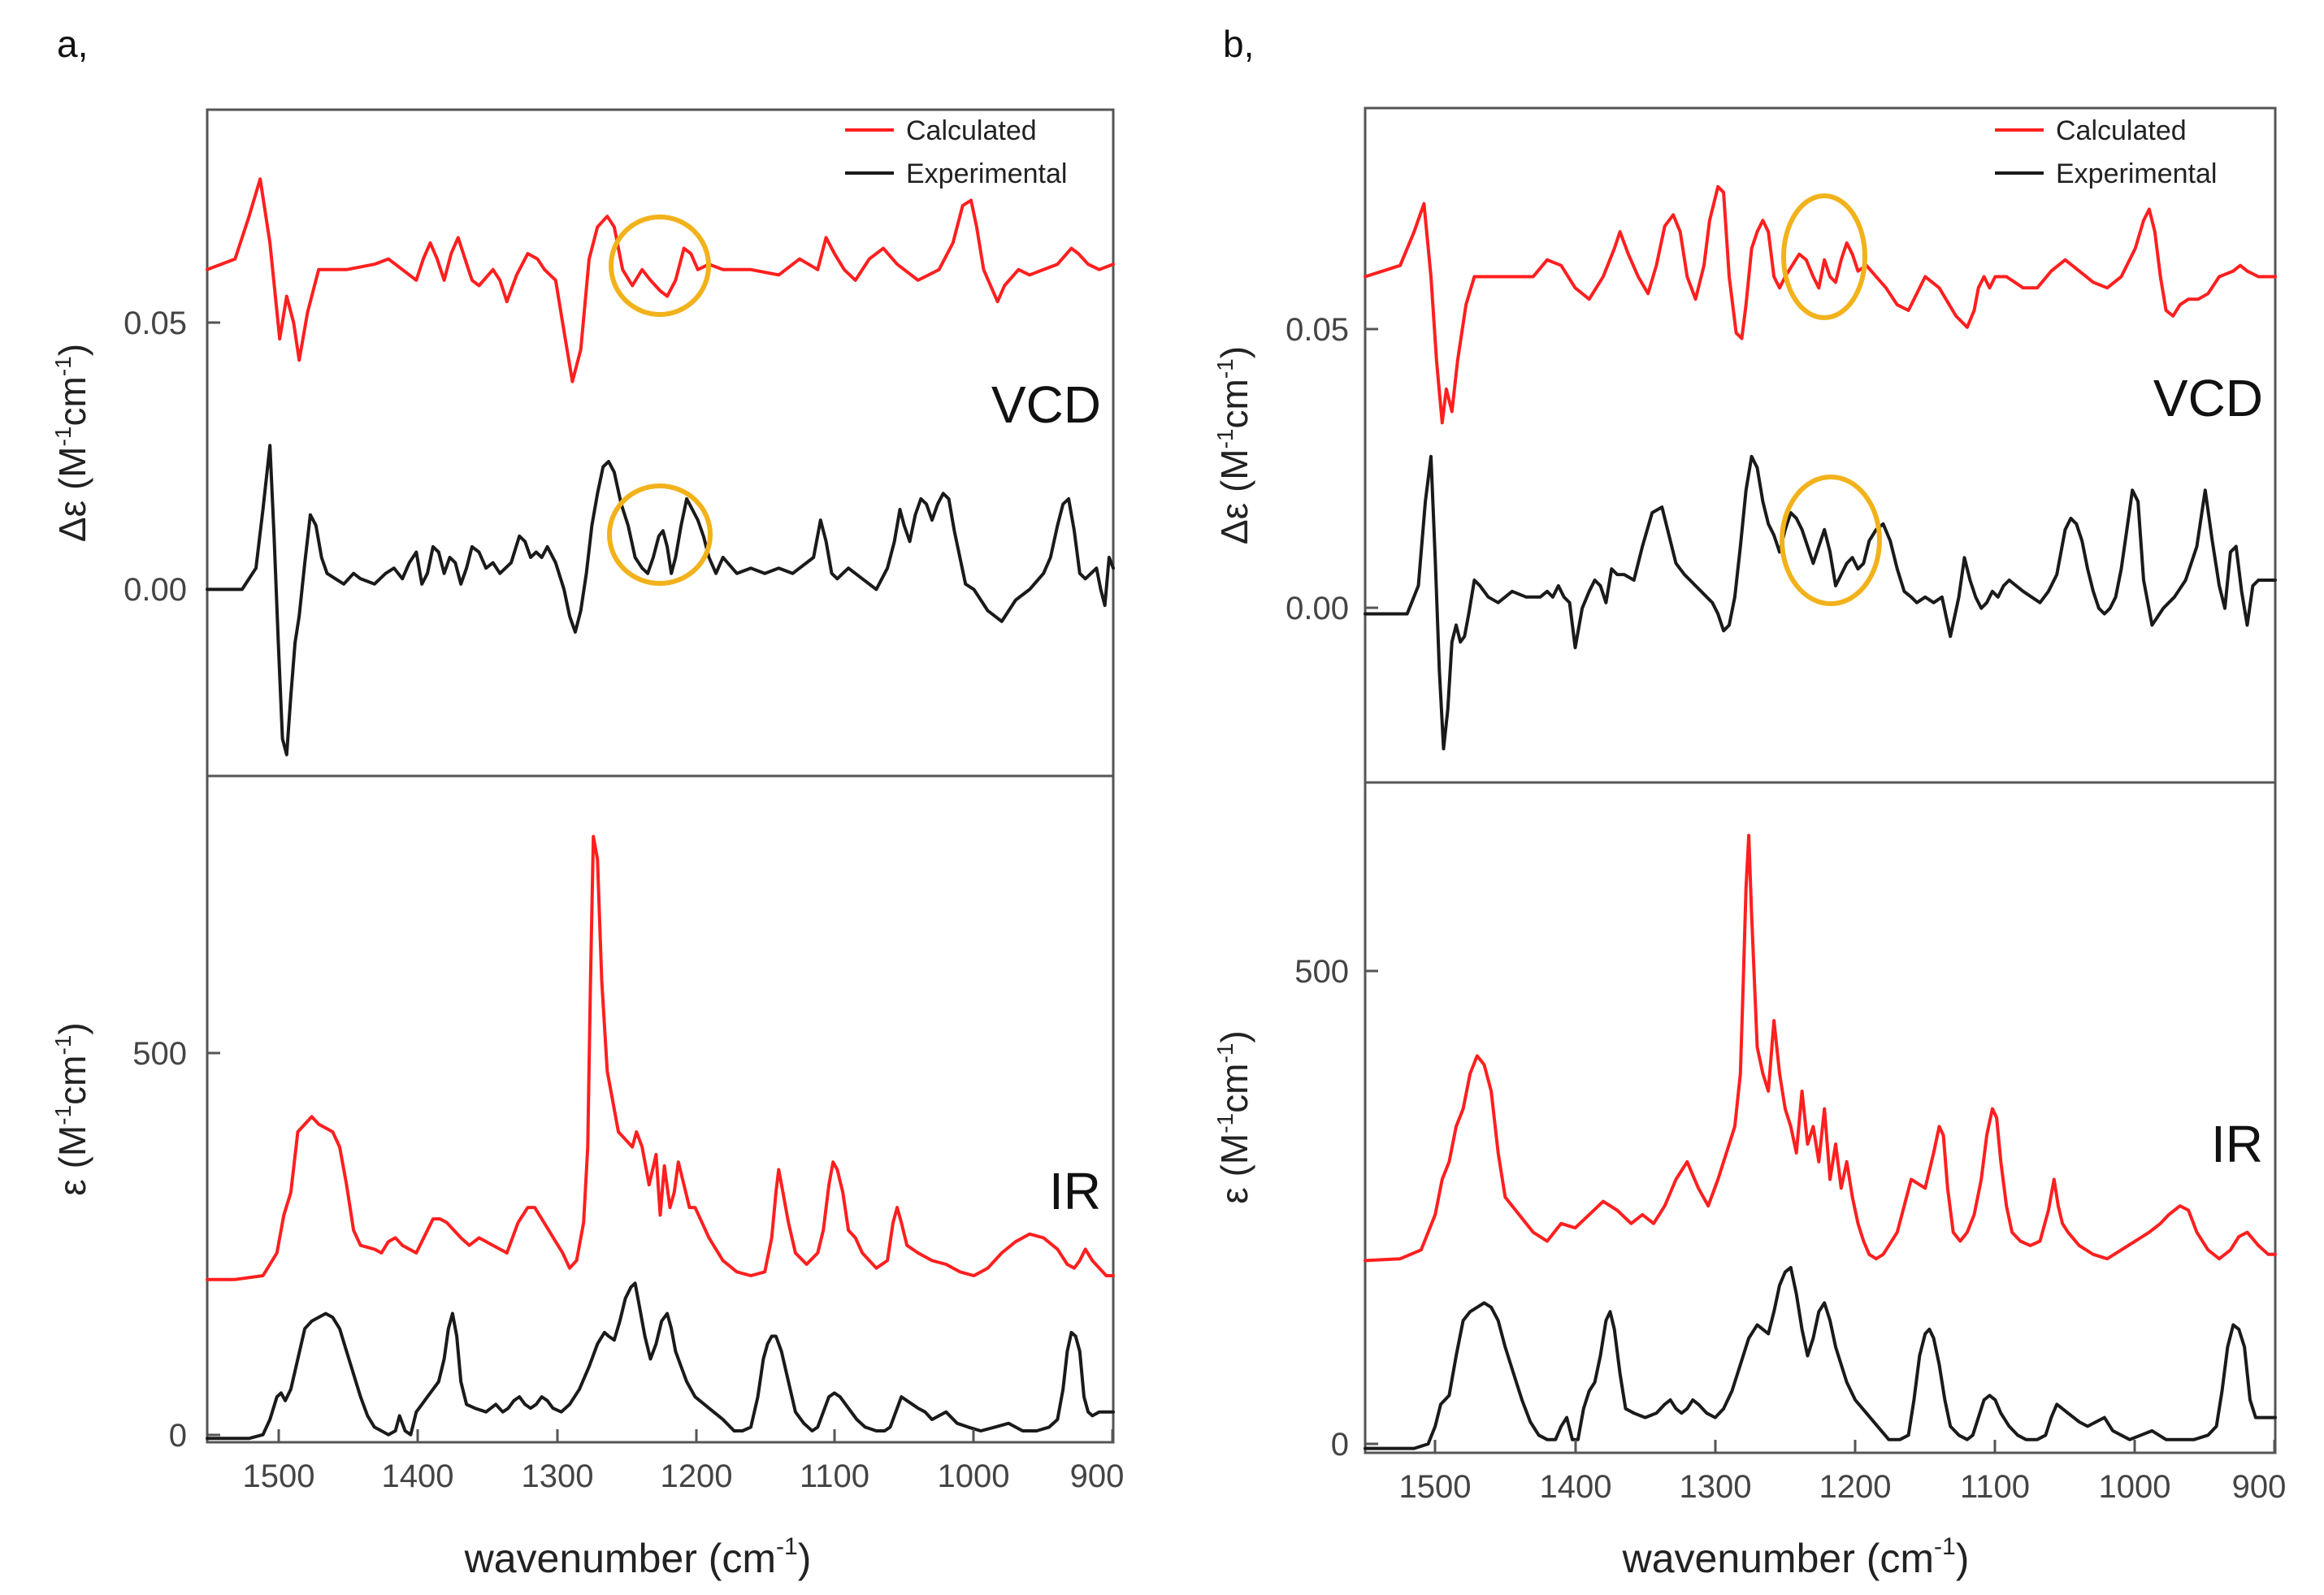 The image size is (2324, 1595). What do you see at coordinates (1340, 1445) in the screenshot?
I see `ir-ytick-label-b-1: 0` at bounding box center [1340, 1445].